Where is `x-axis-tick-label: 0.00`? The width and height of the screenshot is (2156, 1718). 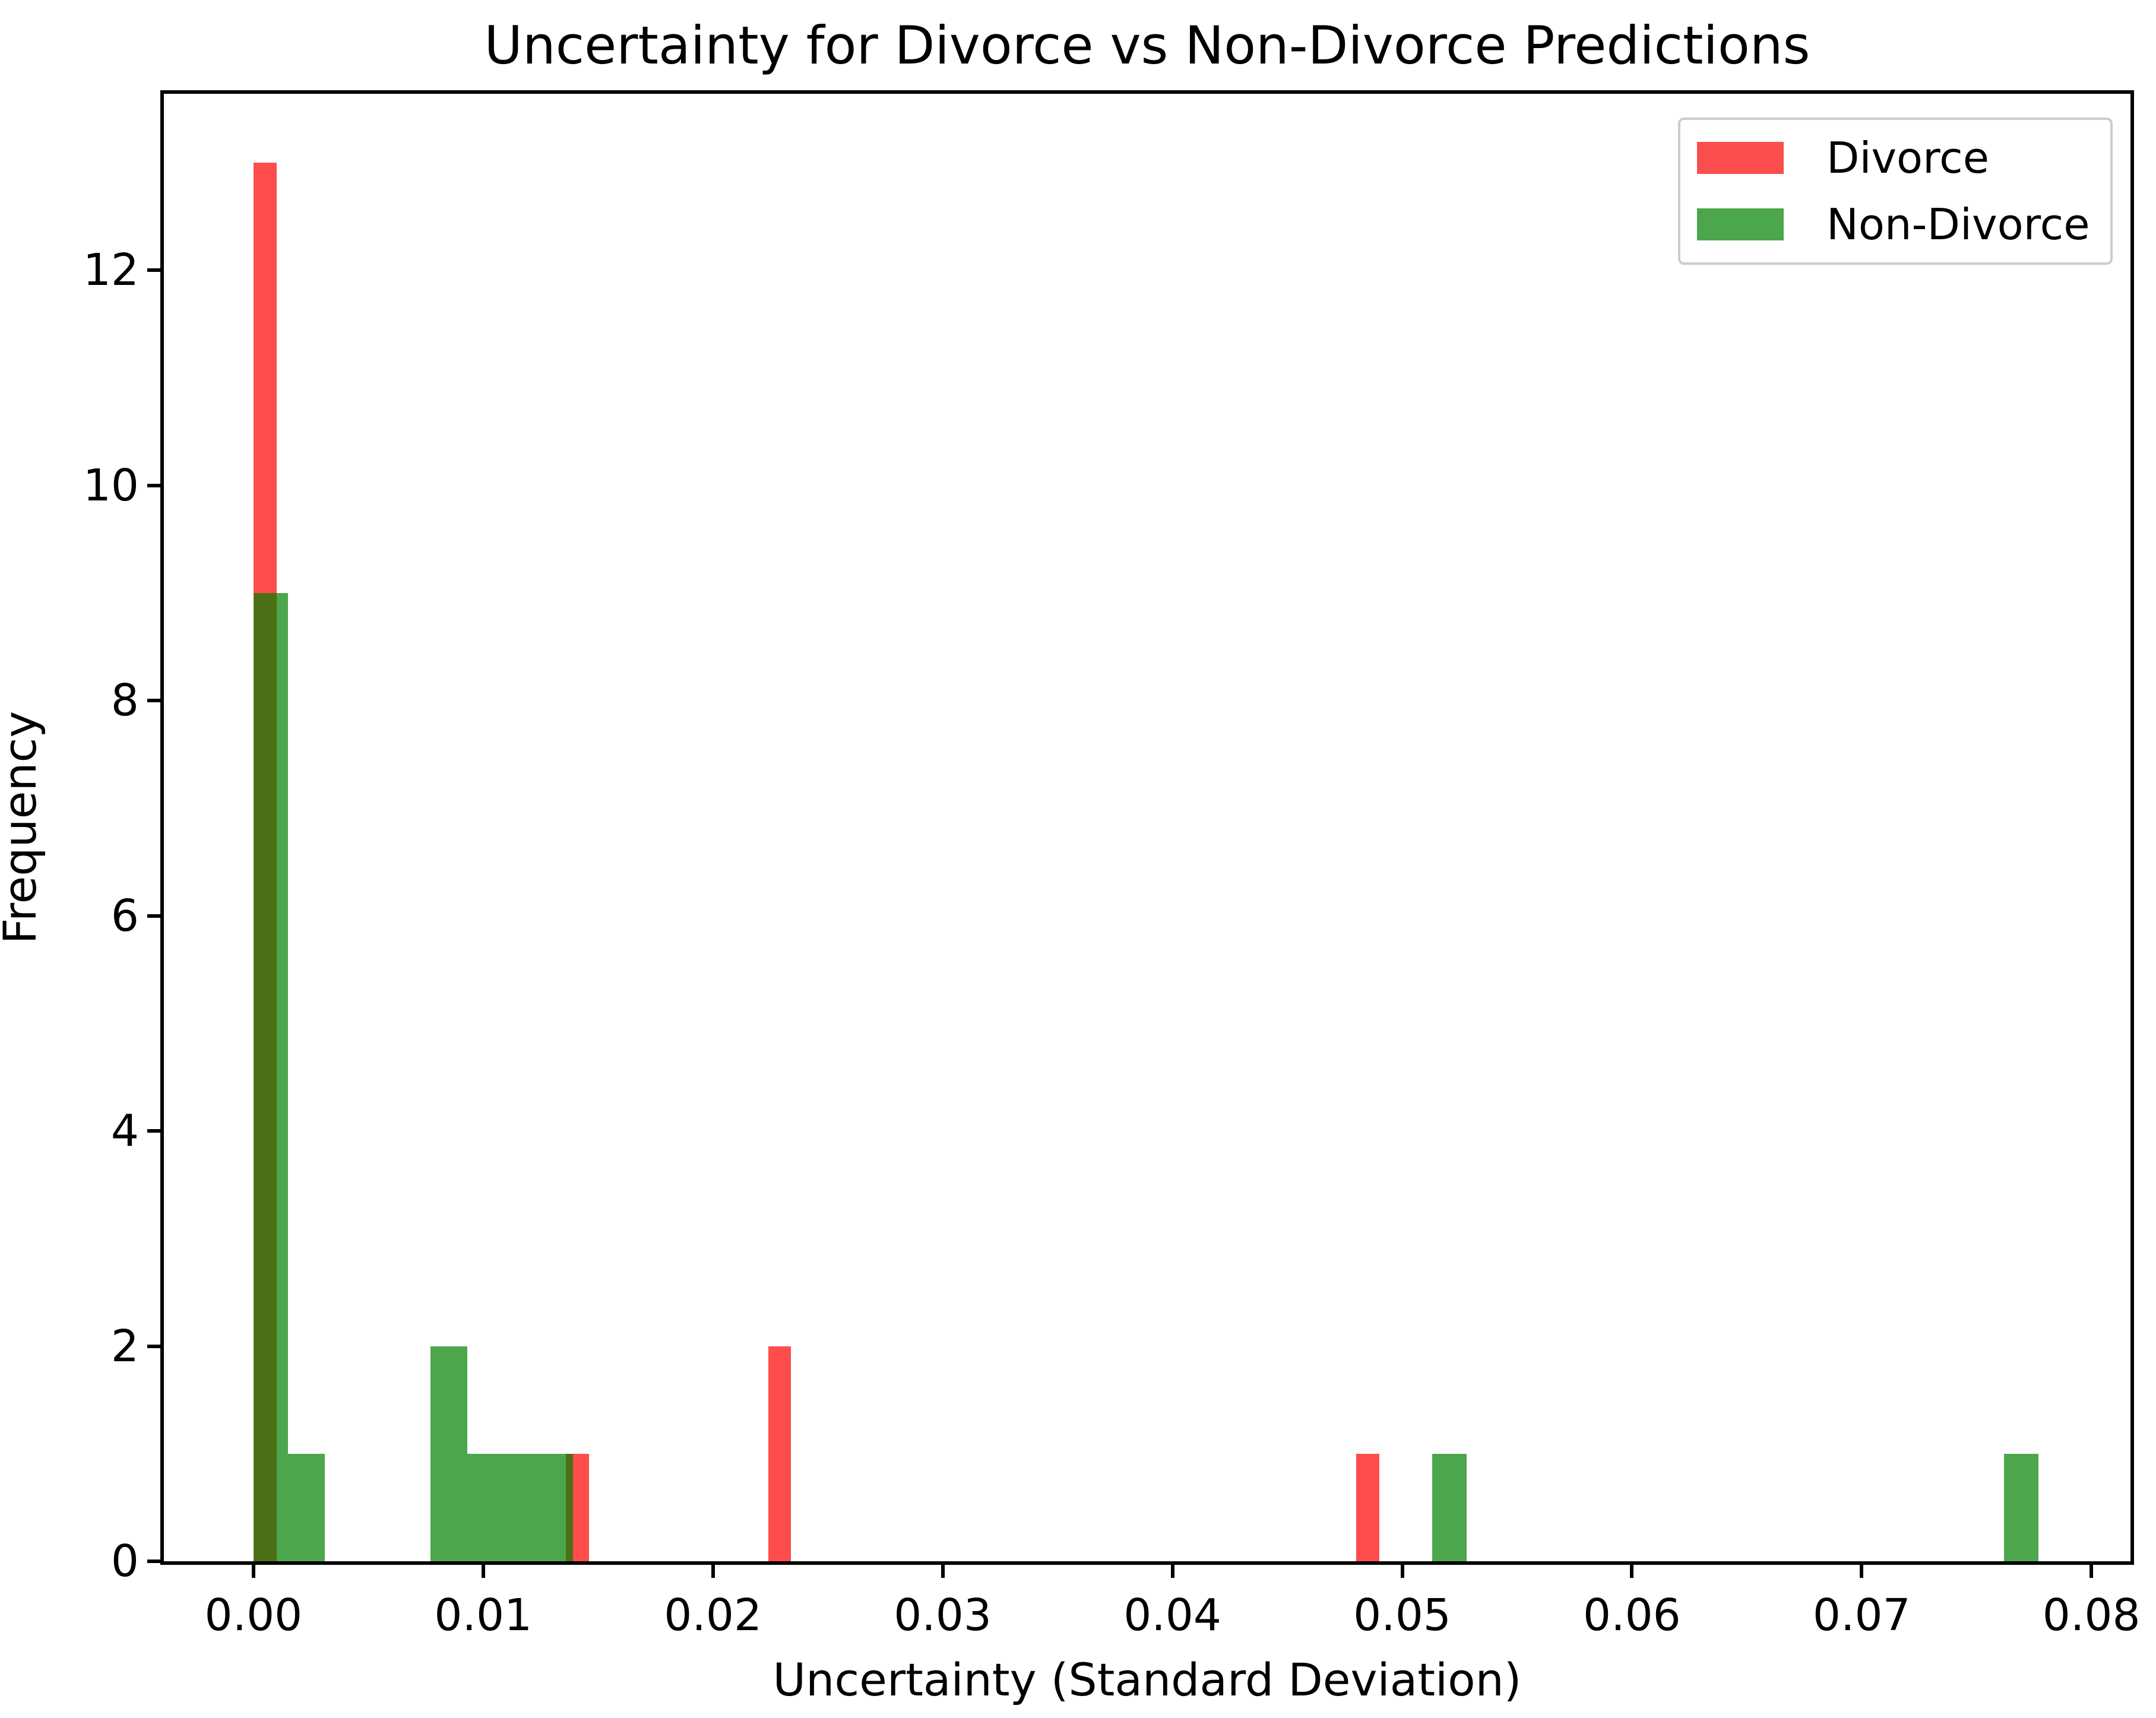
x-axis-tick-label: 0.00 is located at coordinates (254, 1616).